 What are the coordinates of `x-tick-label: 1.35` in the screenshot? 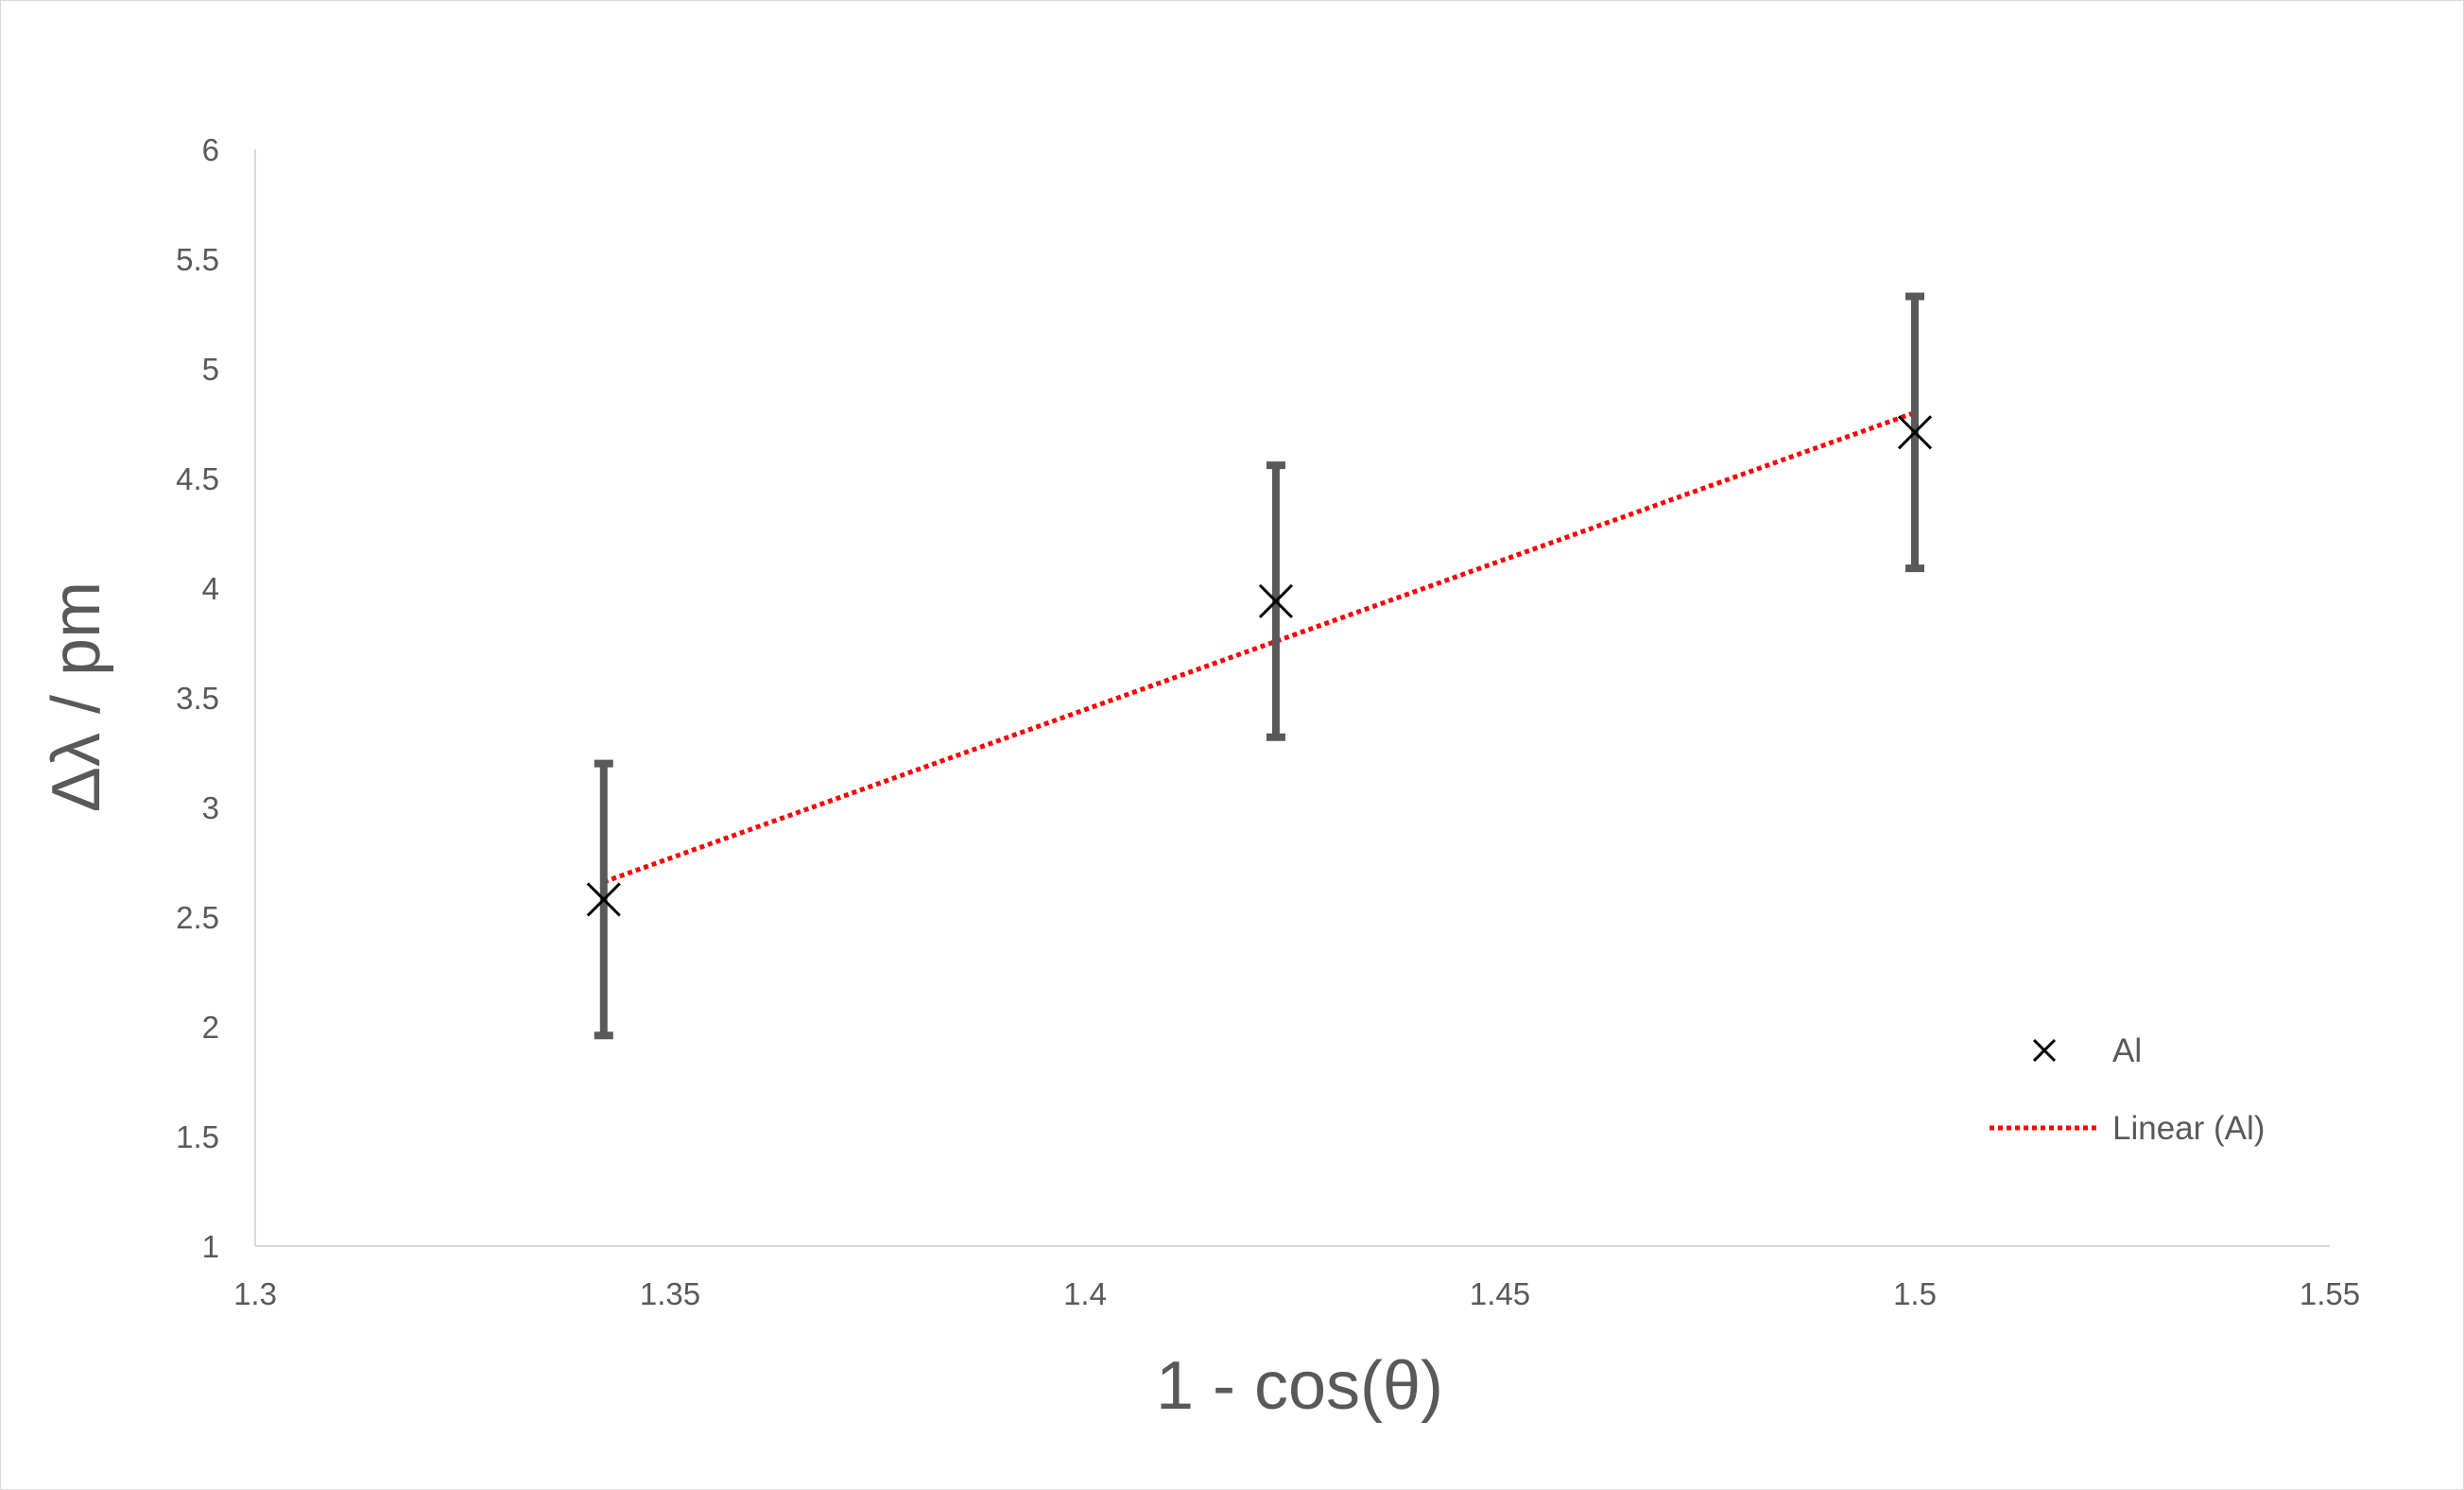 It's located at (670, 1293).